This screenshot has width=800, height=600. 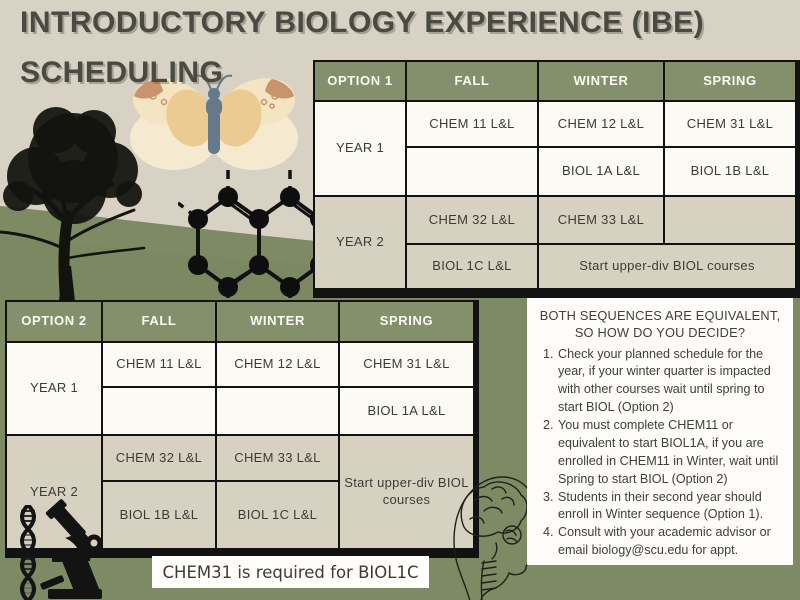 What do you see at coordinates (406, 411) in the screenshot?
I see `o2-year1-biol1a-cell: BIOL 1A L&L` at bounding box center [406, 411].